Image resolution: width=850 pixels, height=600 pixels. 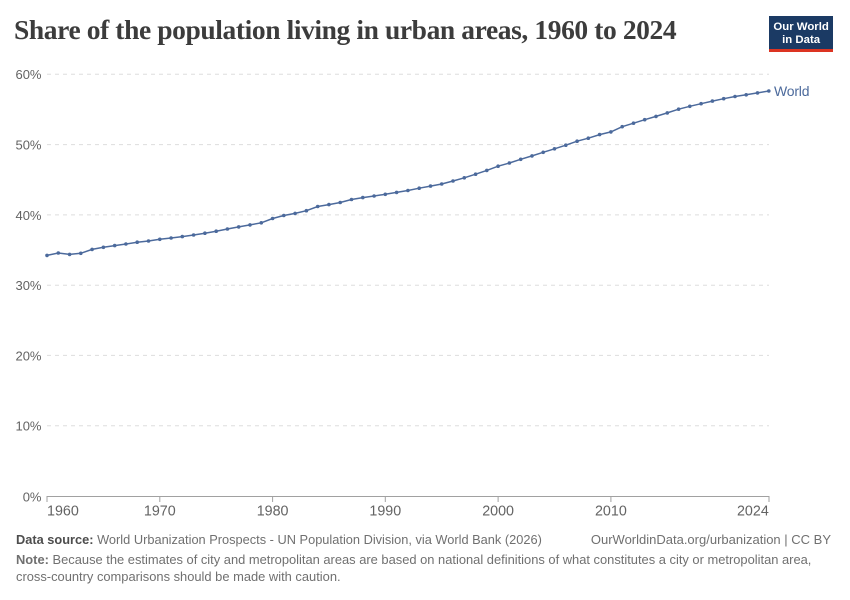 I want to click on svg-text: 1960, so click(x=63, y=512).